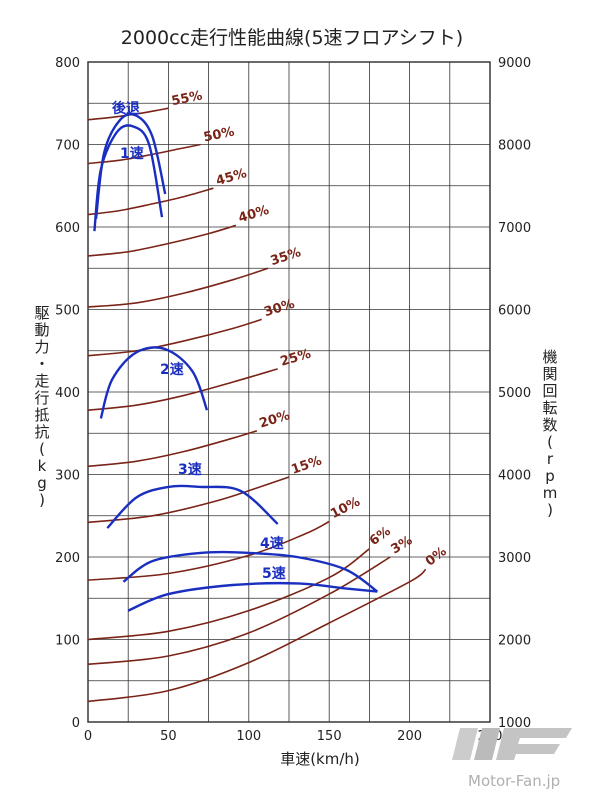 This screenshot has height=800, width=590. I want to click on y-axis-label: 駆動力・走行抵抗(k g), so click(41, 406).